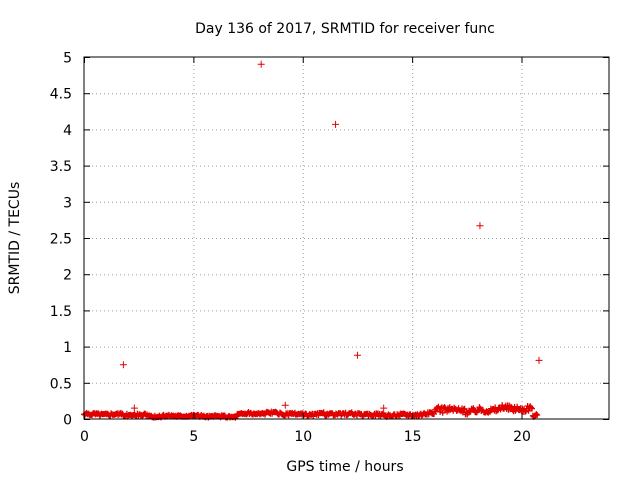  What do you see at coordinates (61, 384) in the screenshot?
I see `y-tick-label: 0.5` at bounding box center [61, 384].